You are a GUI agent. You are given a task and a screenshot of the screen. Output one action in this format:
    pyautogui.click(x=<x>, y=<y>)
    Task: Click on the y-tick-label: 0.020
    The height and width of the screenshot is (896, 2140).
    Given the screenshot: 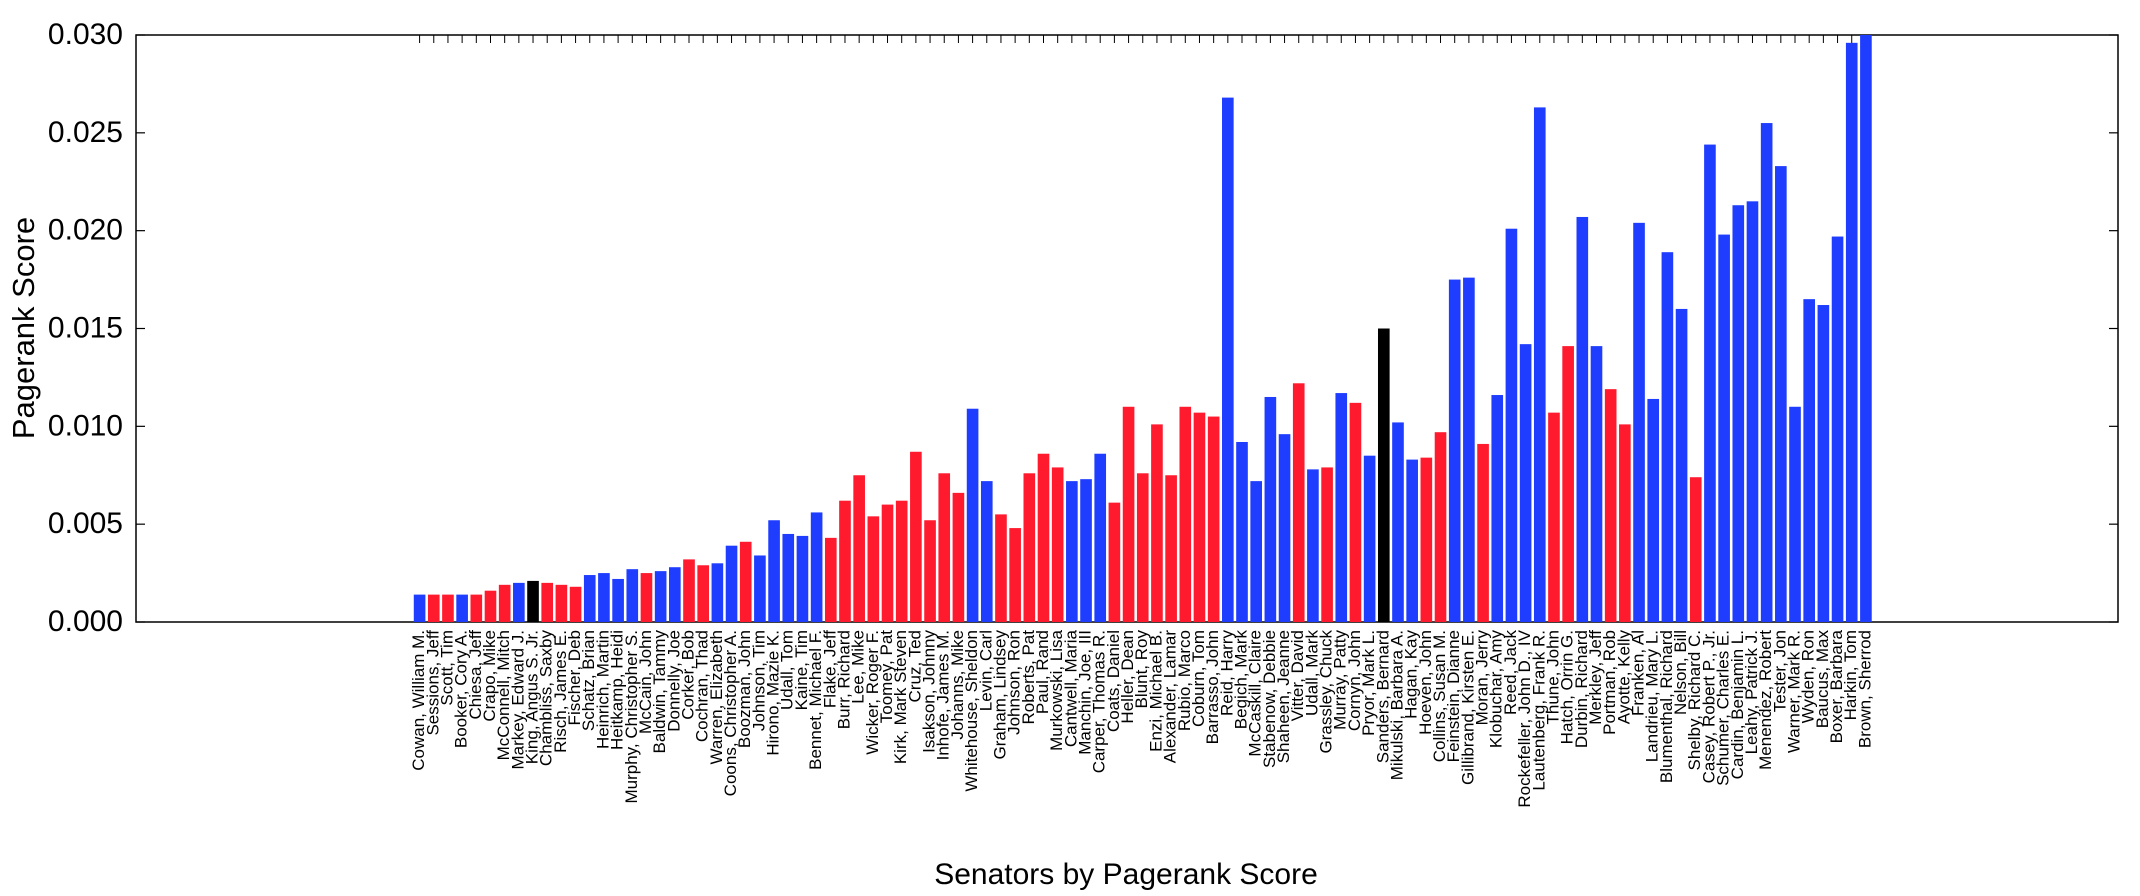 What is the action you would take?
    pyautogui.click(x=85, y=230)
    